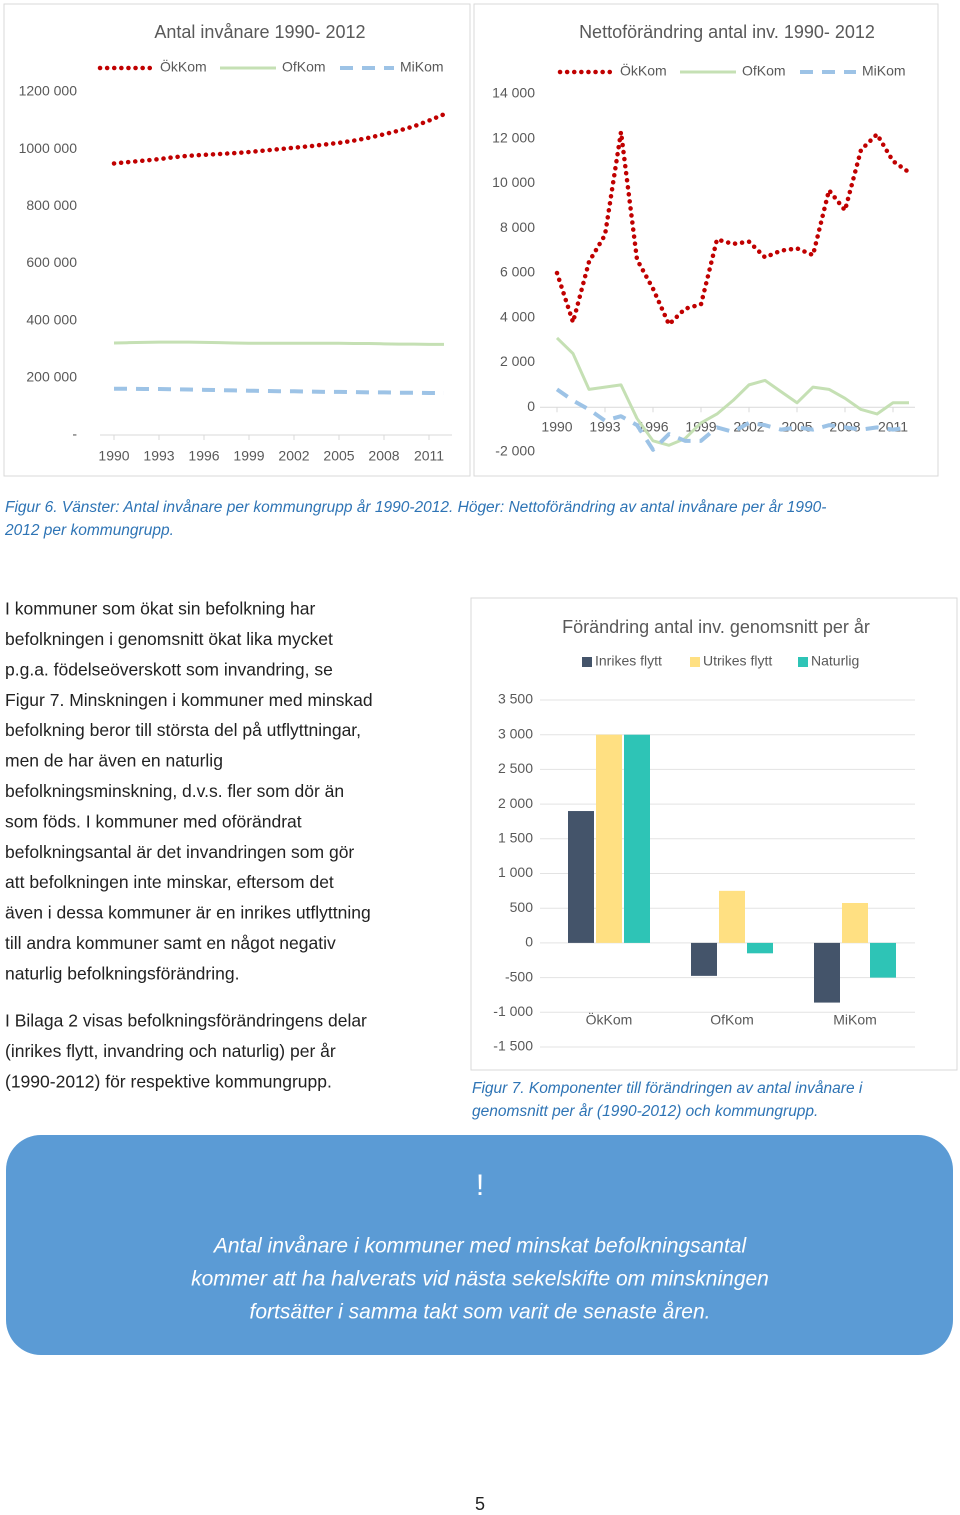  What do you see at coordinates (51, 377) in the screenshot?
I see `y-tick-label: 200 000` at bounding box center [51, 377].